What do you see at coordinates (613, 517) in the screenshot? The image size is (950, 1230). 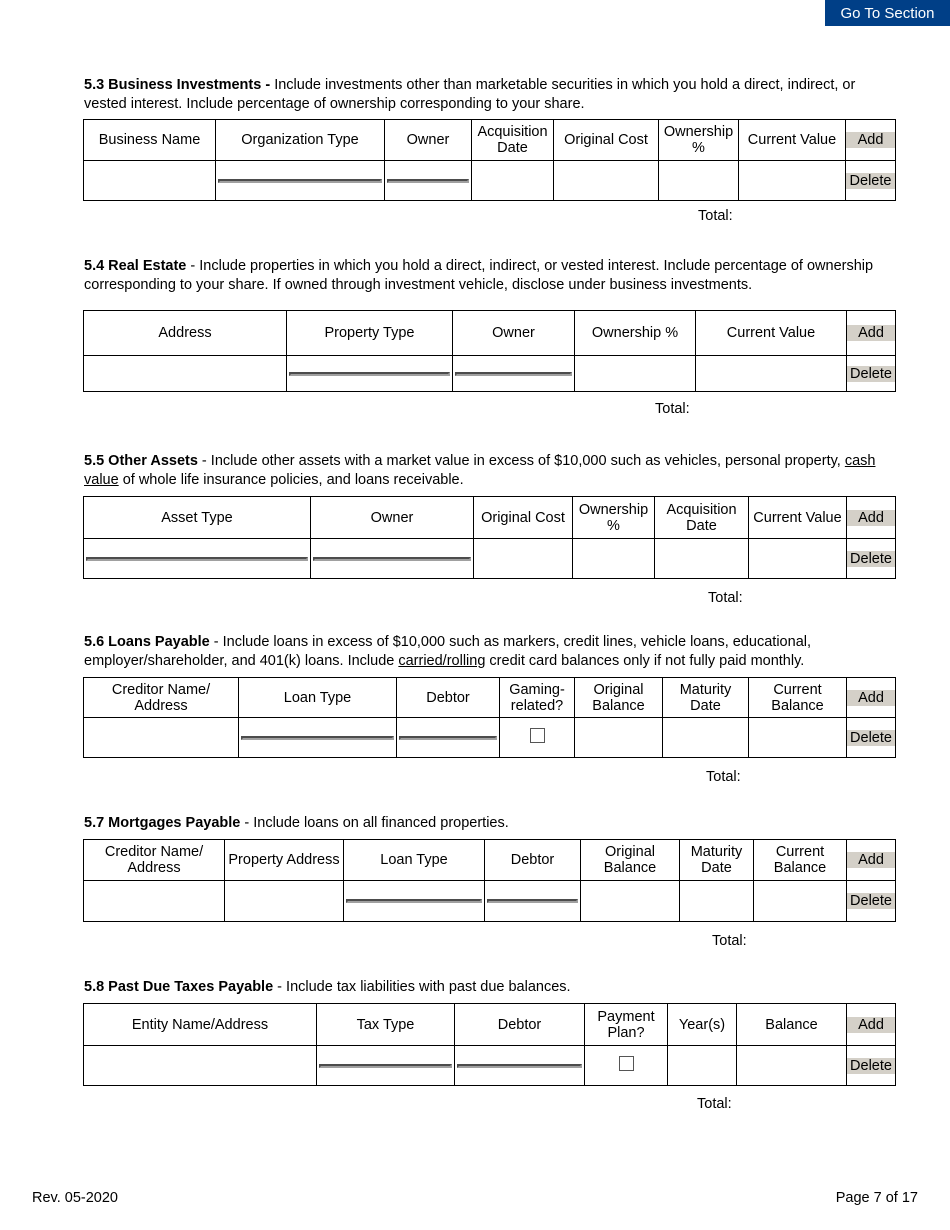 I see `column-header: Ownership %` at bounding box center [613, 517].